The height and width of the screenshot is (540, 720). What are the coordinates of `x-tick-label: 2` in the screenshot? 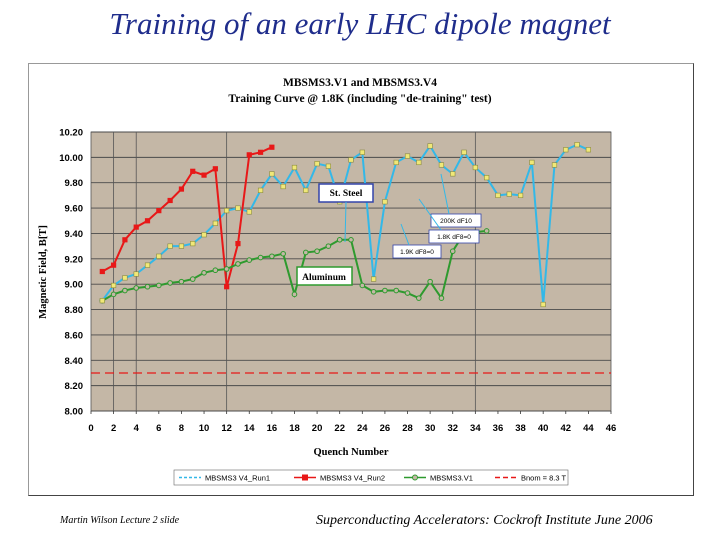 It's located at (113, 428).